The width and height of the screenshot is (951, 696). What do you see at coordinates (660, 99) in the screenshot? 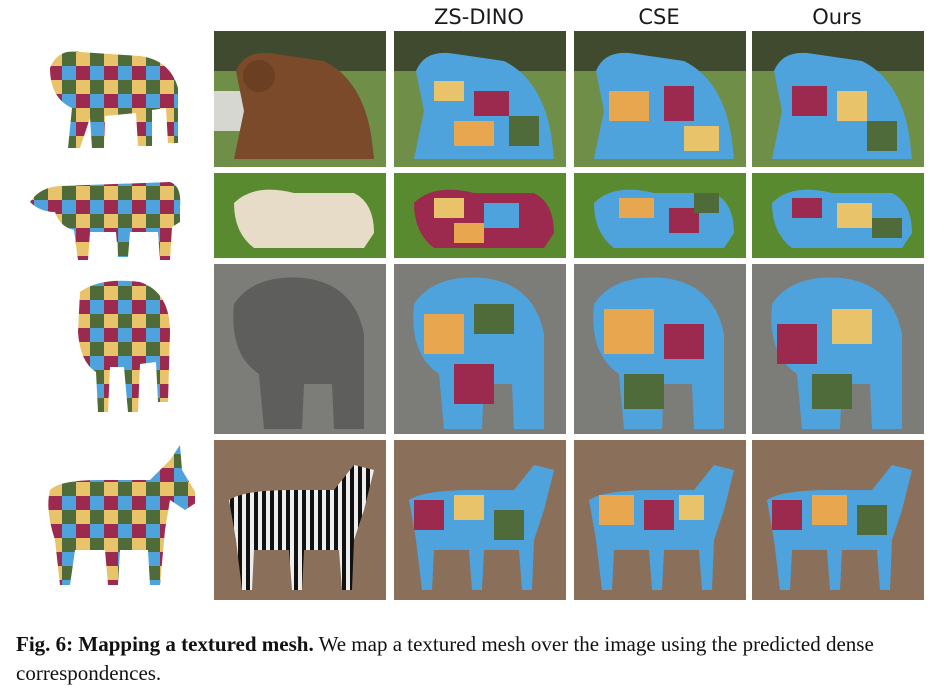
I see `result-cse-bear` at bounding box center [660, 99].